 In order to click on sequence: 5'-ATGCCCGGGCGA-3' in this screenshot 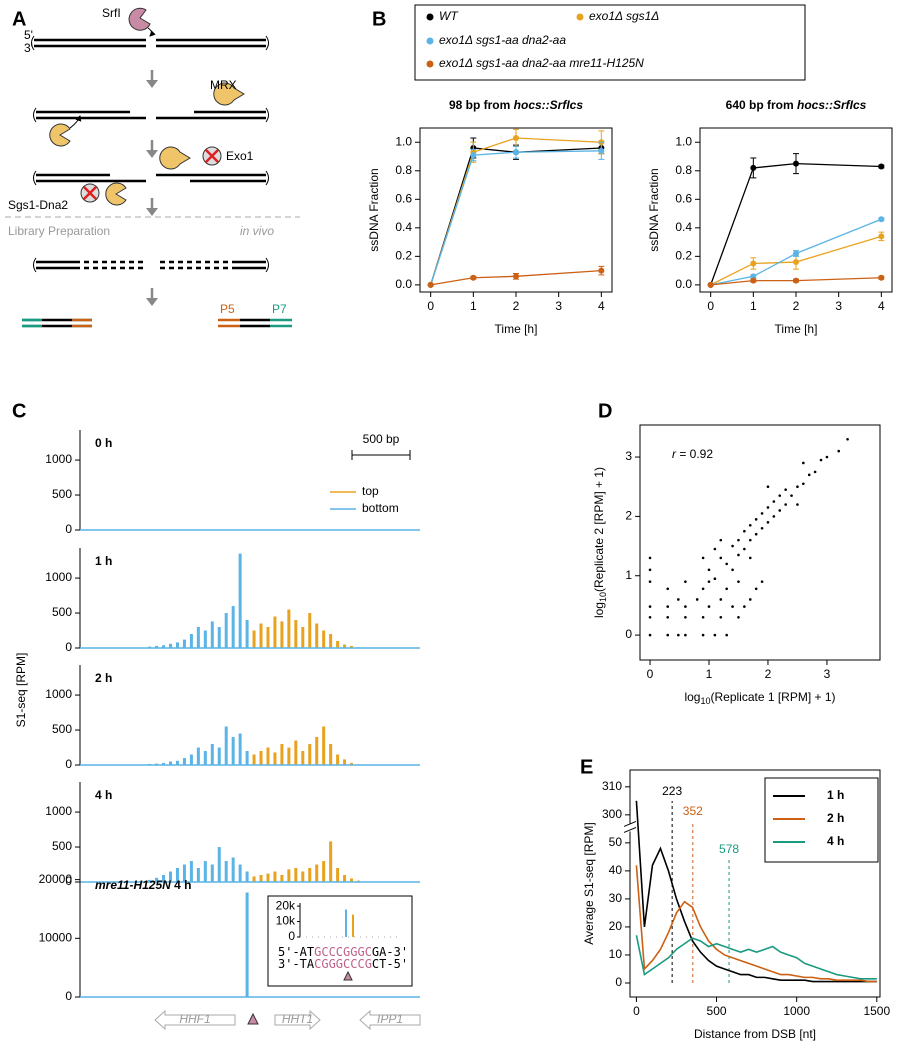, I will do `click(343, 952)`.